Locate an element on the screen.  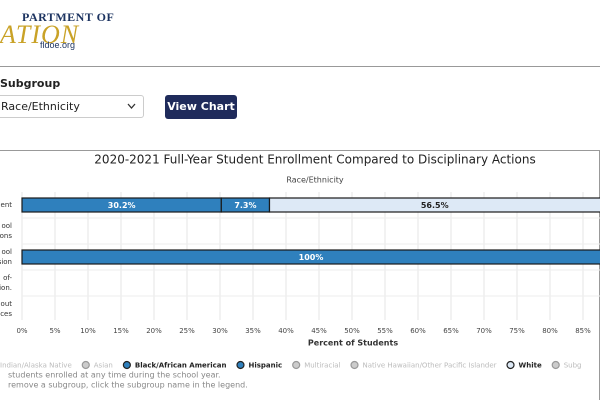
logo-site: fldoe.org is located at coordinates (58, 45).